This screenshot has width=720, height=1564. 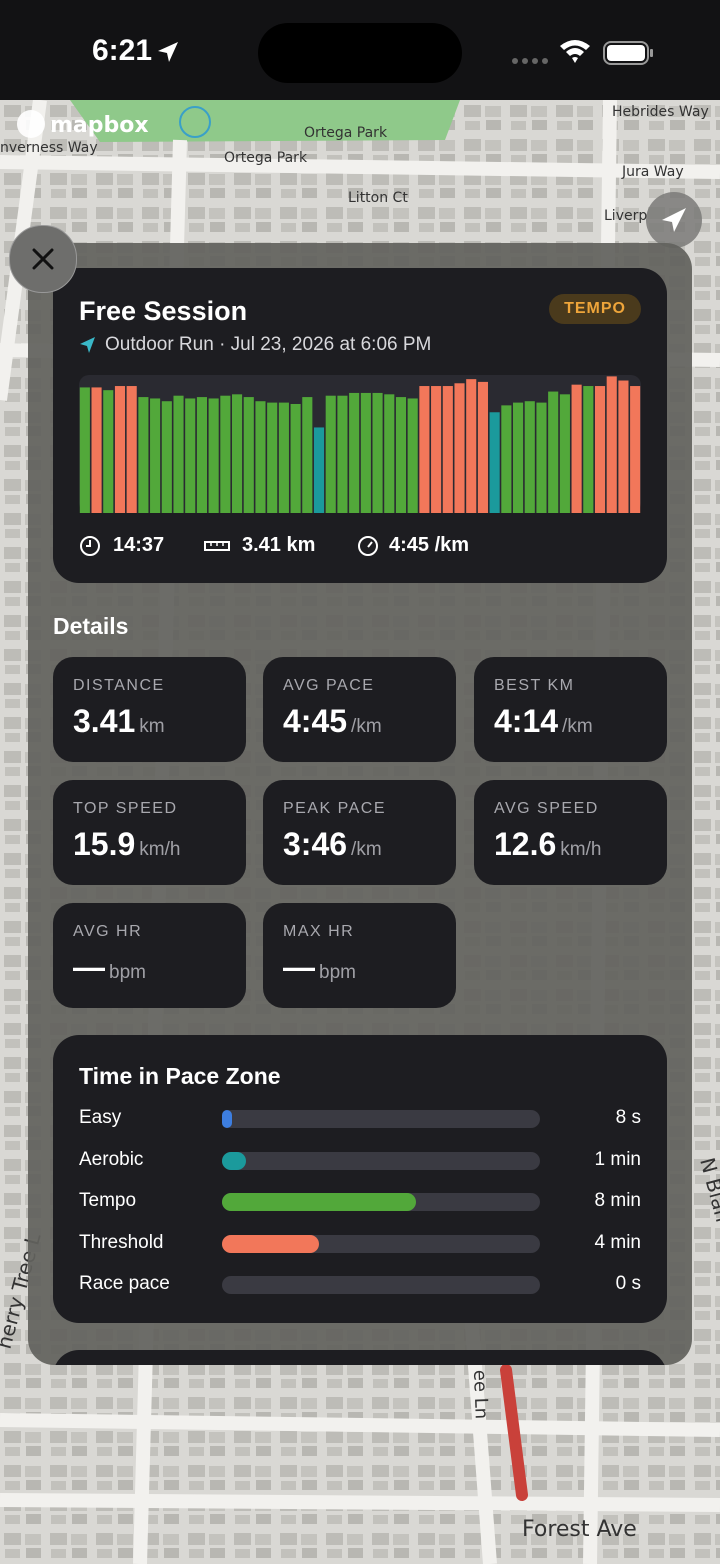 What do you see at coordinates (315, 844) in the screenshot?
I see `metric-value: 3:46` at bounding box center [315, 844].